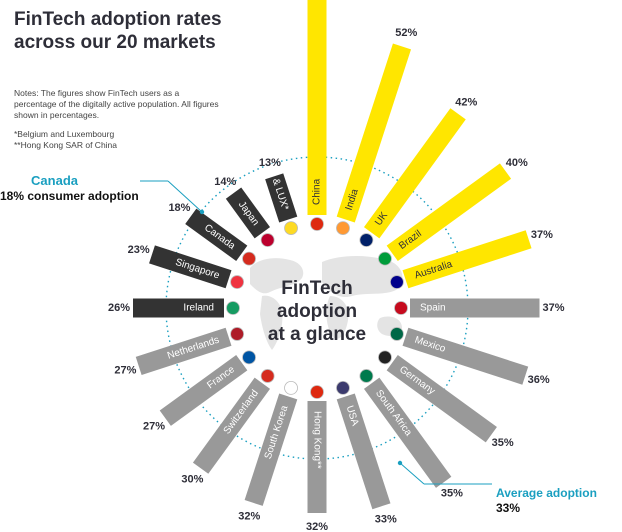  Describe the element at coordinates (237, 282) in the screenshot. I see `flag-icon-singapore` at that location.